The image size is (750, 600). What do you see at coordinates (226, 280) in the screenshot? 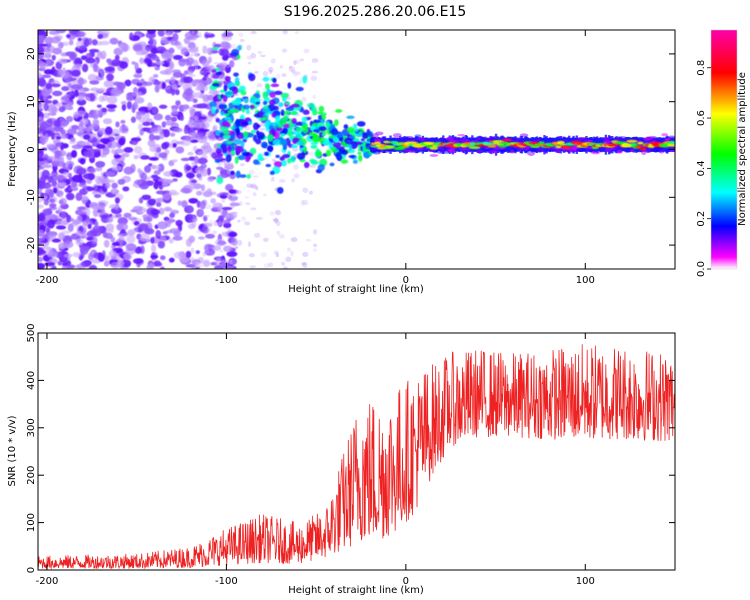
I see `spectrogram-xtick-label: -100` at bounding box center [226, 280].